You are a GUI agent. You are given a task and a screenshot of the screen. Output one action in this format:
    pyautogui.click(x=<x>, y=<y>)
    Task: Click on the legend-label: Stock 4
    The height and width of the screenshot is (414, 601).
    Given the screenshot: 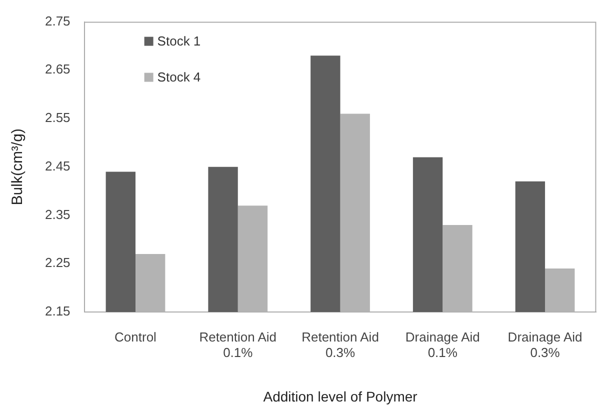 What is the action you would take?
    pyautogui.click(x=179, y=76)
    